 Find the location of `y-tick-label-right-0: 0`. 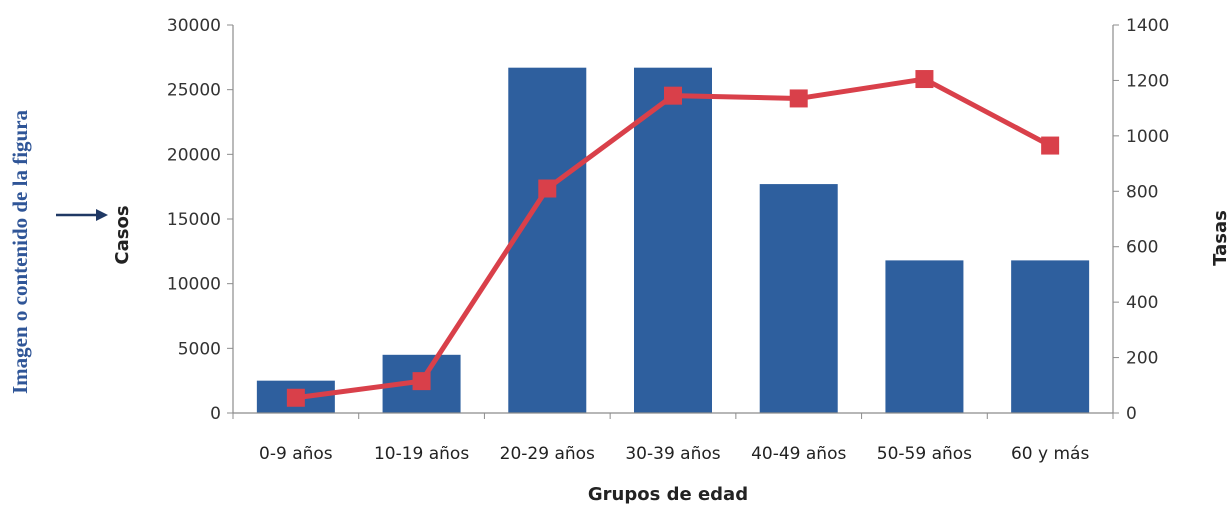

y-tick-label-right-0: 0 is located at coordinates (1131, 414).